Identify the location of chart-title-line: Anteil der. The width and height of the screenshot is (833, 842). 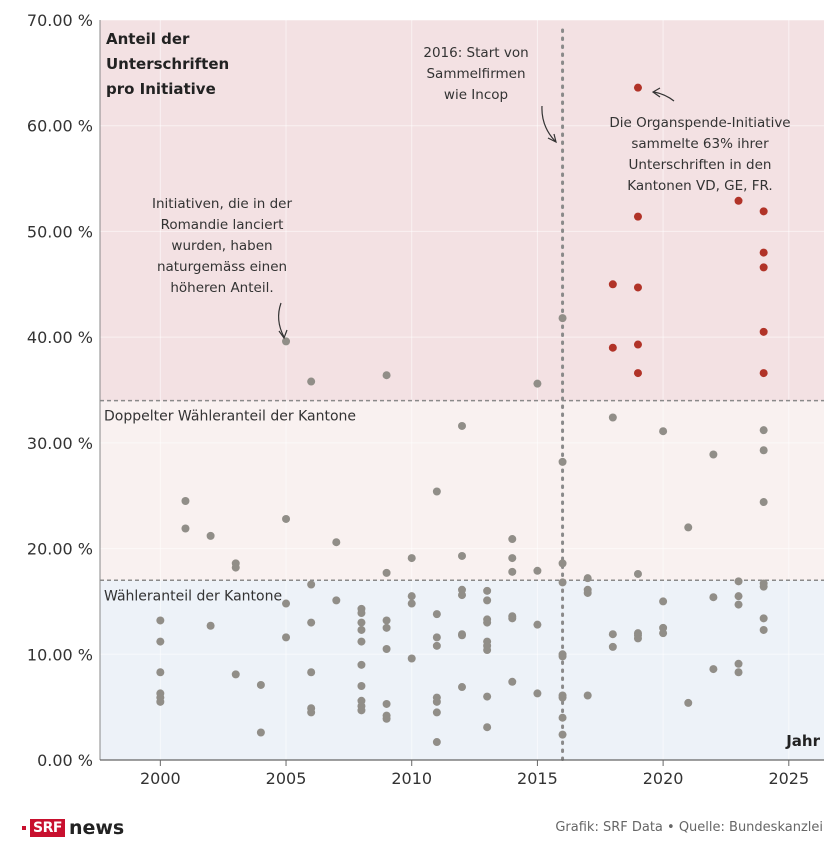
(148, 39).